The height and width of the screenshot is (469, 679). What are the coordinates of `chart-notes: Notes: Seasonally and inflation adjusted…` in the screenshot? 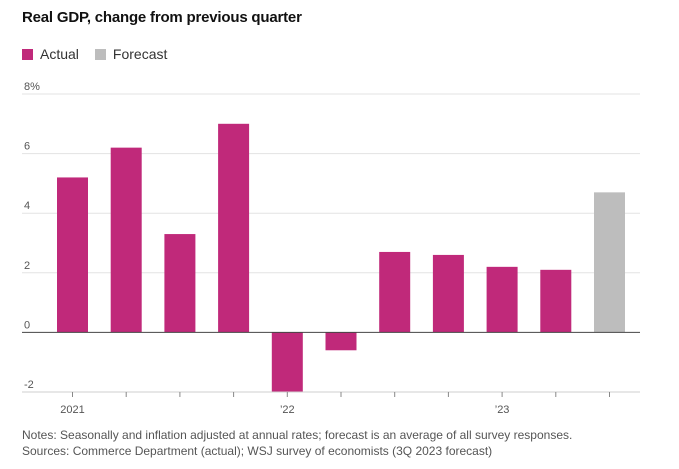 It's located at (297, 443).